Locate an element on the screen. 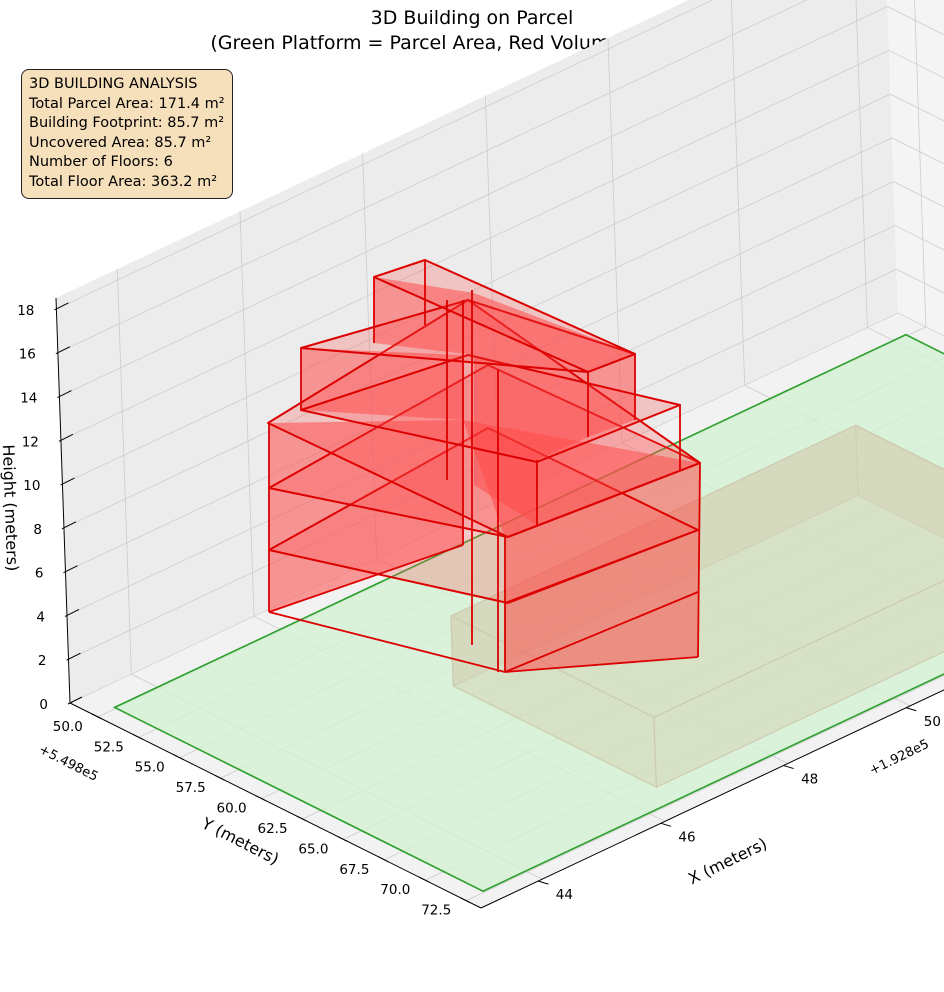 The image size is (944, 992). y-tick-label: 65.0 is located at coordinates (313, 849).